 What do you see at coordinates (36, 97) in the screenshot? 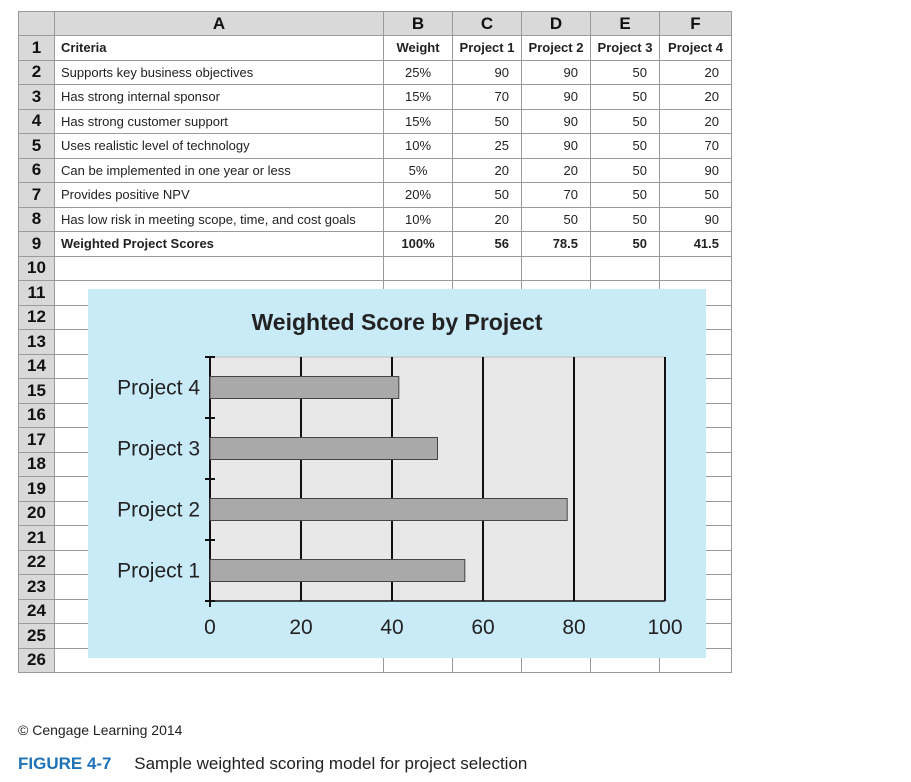
I see `row-header: 3` at bounding box center [36, 97].